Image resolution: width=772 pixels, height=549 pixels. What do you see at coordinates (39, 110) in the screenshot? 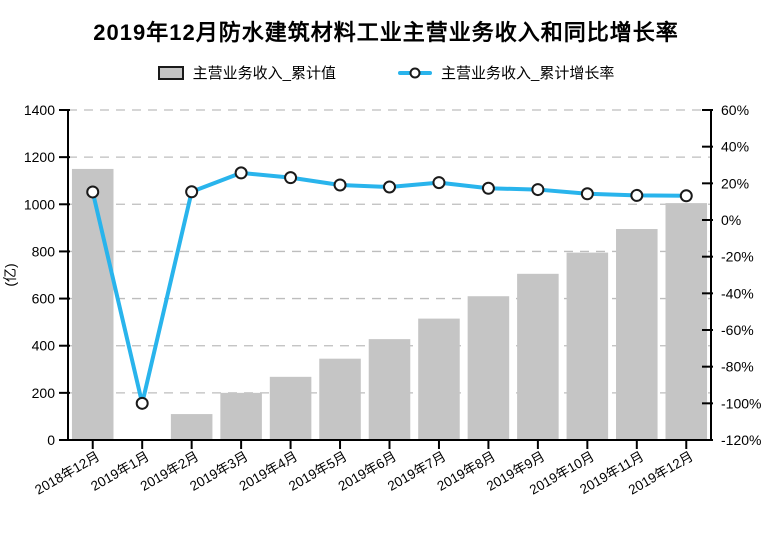
I see `left-tick-label: 1400` at bounding box center [39, 110].